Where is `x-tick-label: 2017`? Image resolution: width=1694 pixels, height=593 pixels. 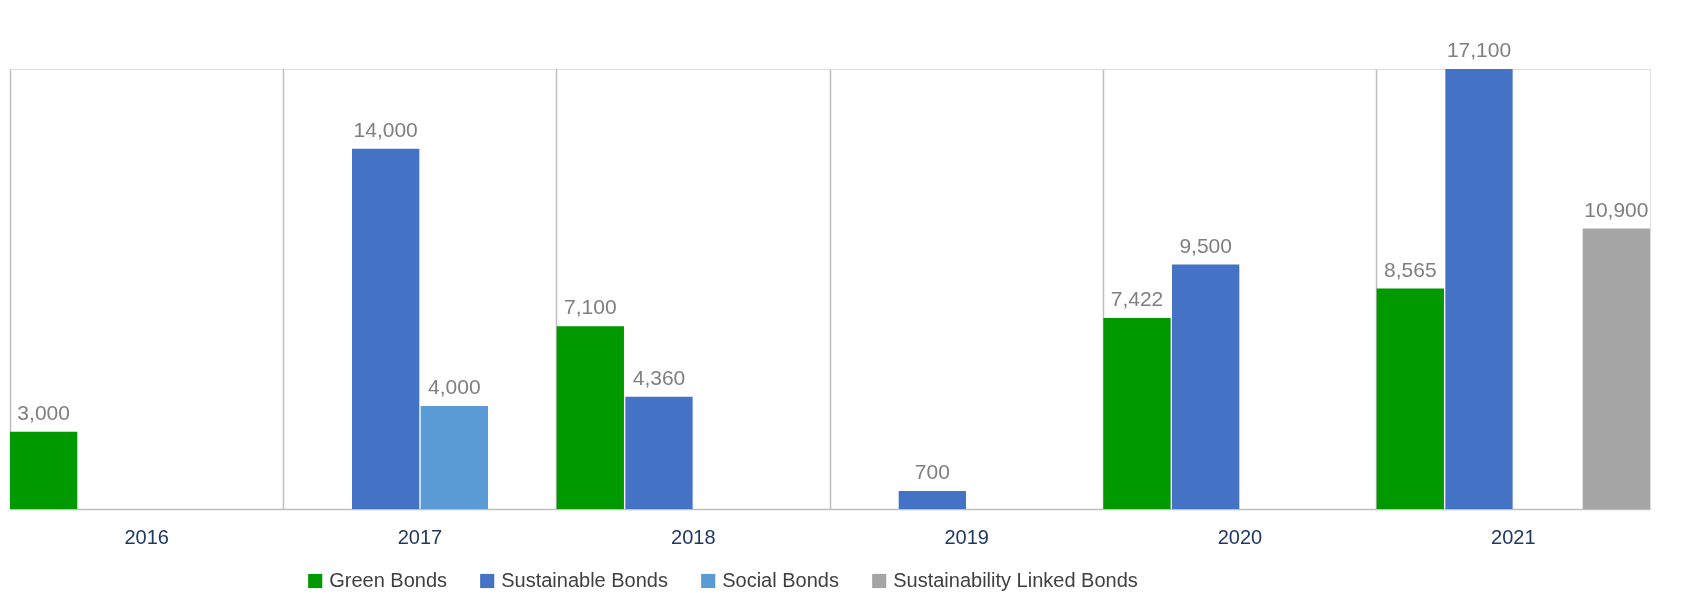 x-tick-label: 2017 is located at coordinates (420, 536).